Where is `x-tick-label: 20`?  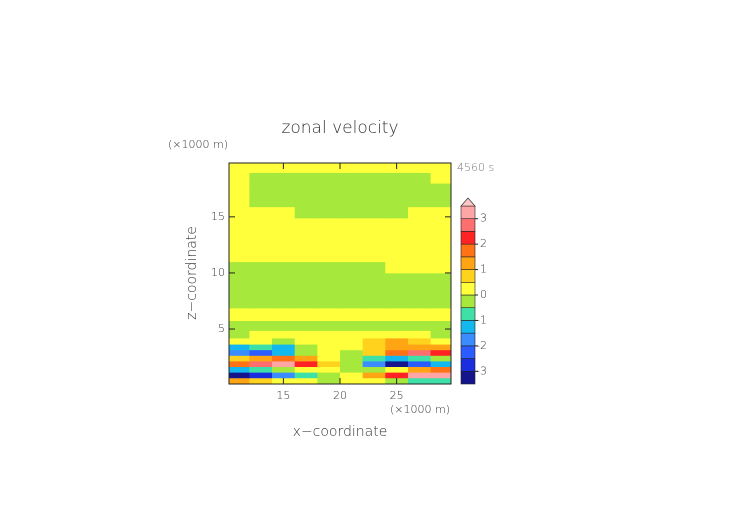 x-tick-label: 20 is located at coordinates (340, 395).